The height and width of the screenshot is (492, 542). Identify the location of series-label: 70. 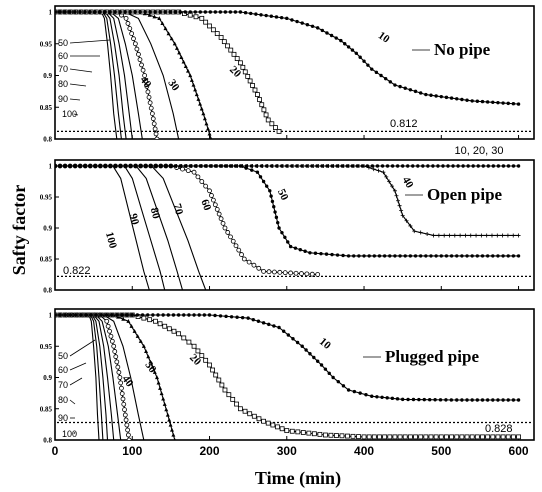
(63, 385).